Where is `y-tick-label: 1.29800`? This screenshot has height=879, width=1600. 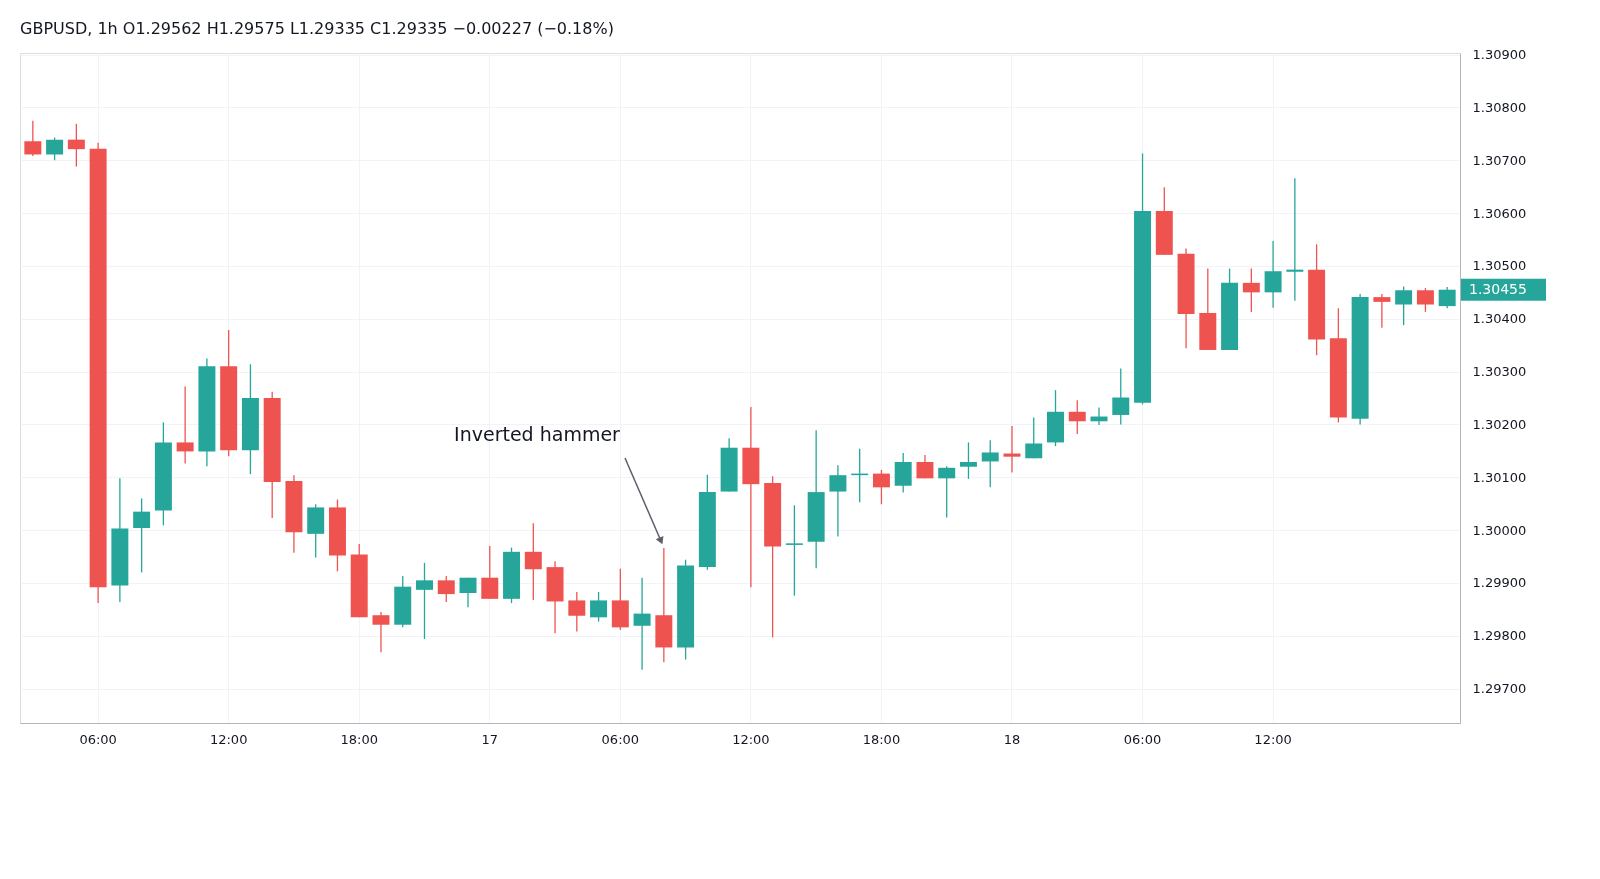 y-tick-label: 1.29800 is located at coordinates (1499, 636).